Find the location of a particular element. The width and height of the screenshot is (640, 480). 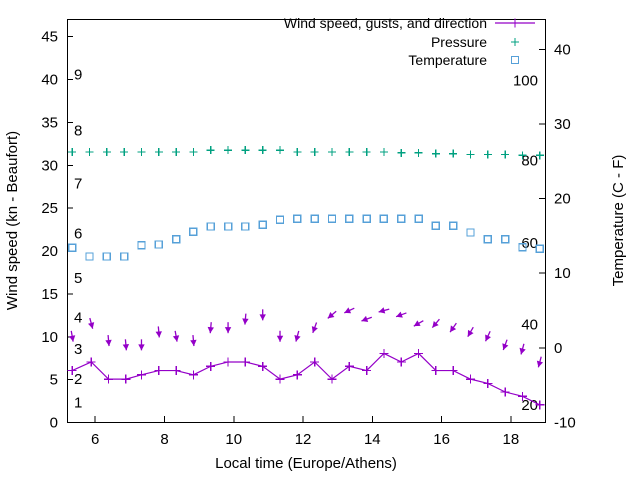

series-pressure is located at coordinates (306, 153).